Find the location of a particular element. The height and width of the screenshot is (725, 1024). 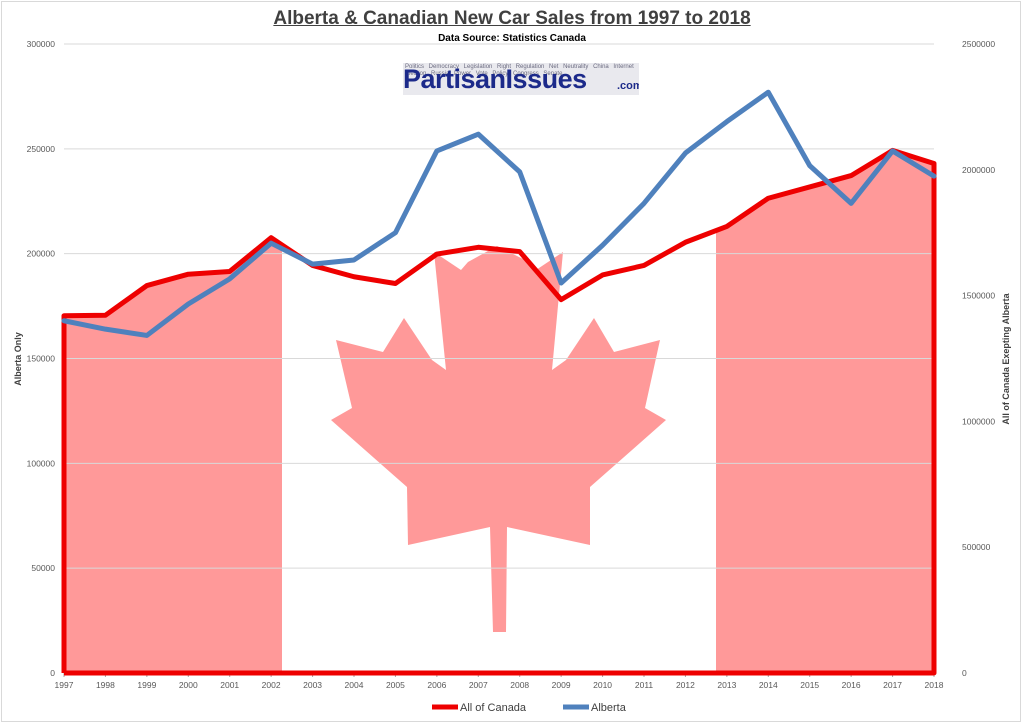

logo-main-text: PartisanIssues is located at coordinates (495, 79).